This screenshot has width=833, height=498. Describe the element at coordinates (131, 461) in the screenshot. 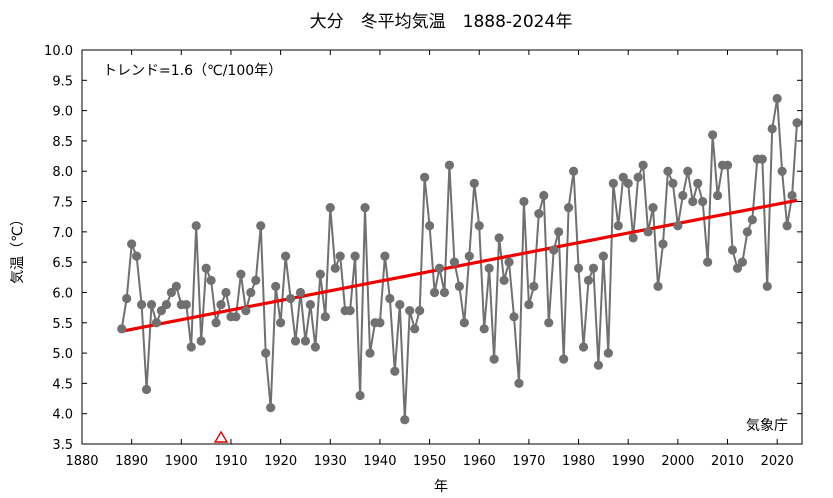

I see `x-tick-label: 1890` at that location.